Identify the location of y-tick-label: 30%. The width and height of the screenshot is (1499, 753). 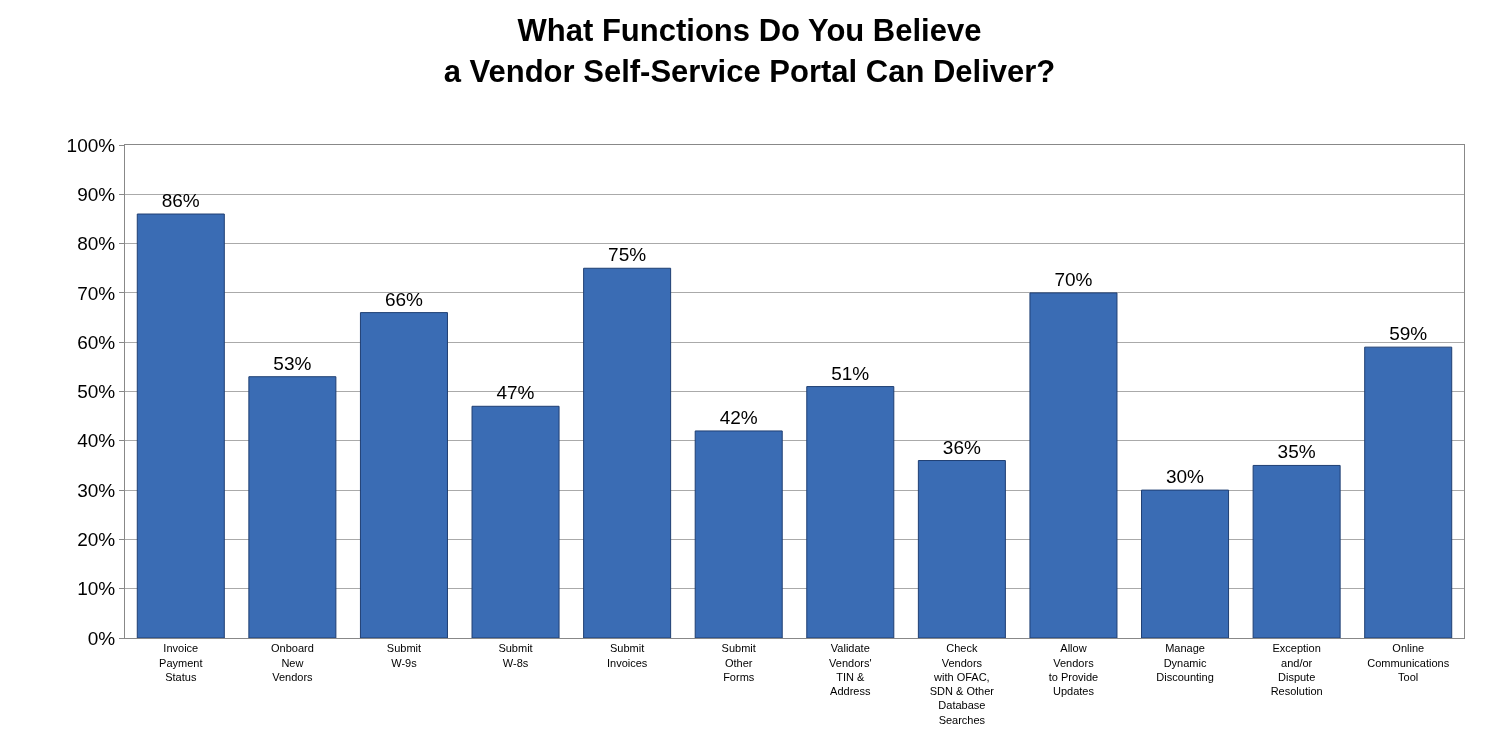
(96, 490).